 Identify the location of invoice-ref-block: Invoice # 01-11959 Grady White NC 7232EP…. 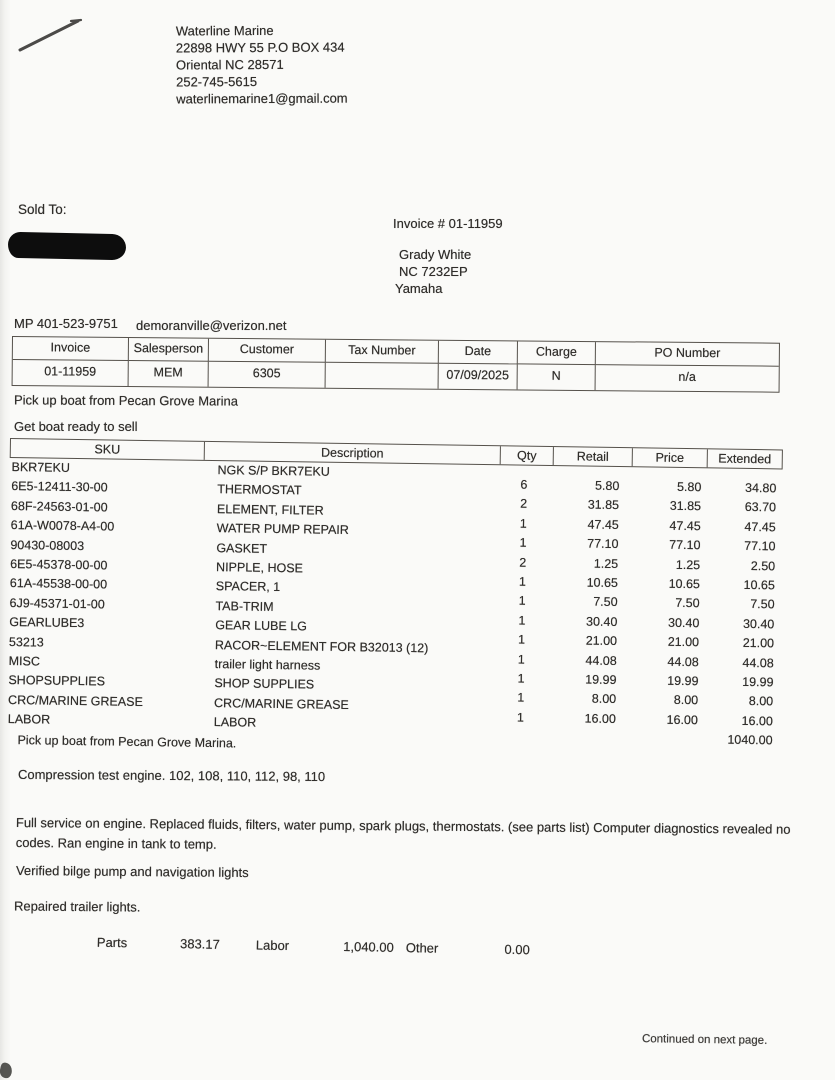
(448, 256).